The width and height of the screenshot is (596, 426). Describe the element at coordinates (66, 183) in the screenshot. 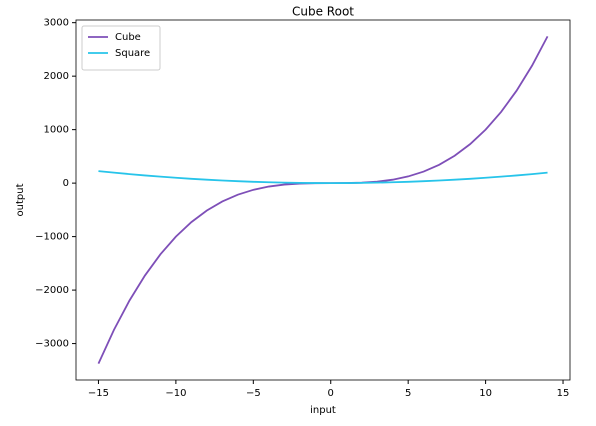

I see `y-tick-label: 0` at that location.